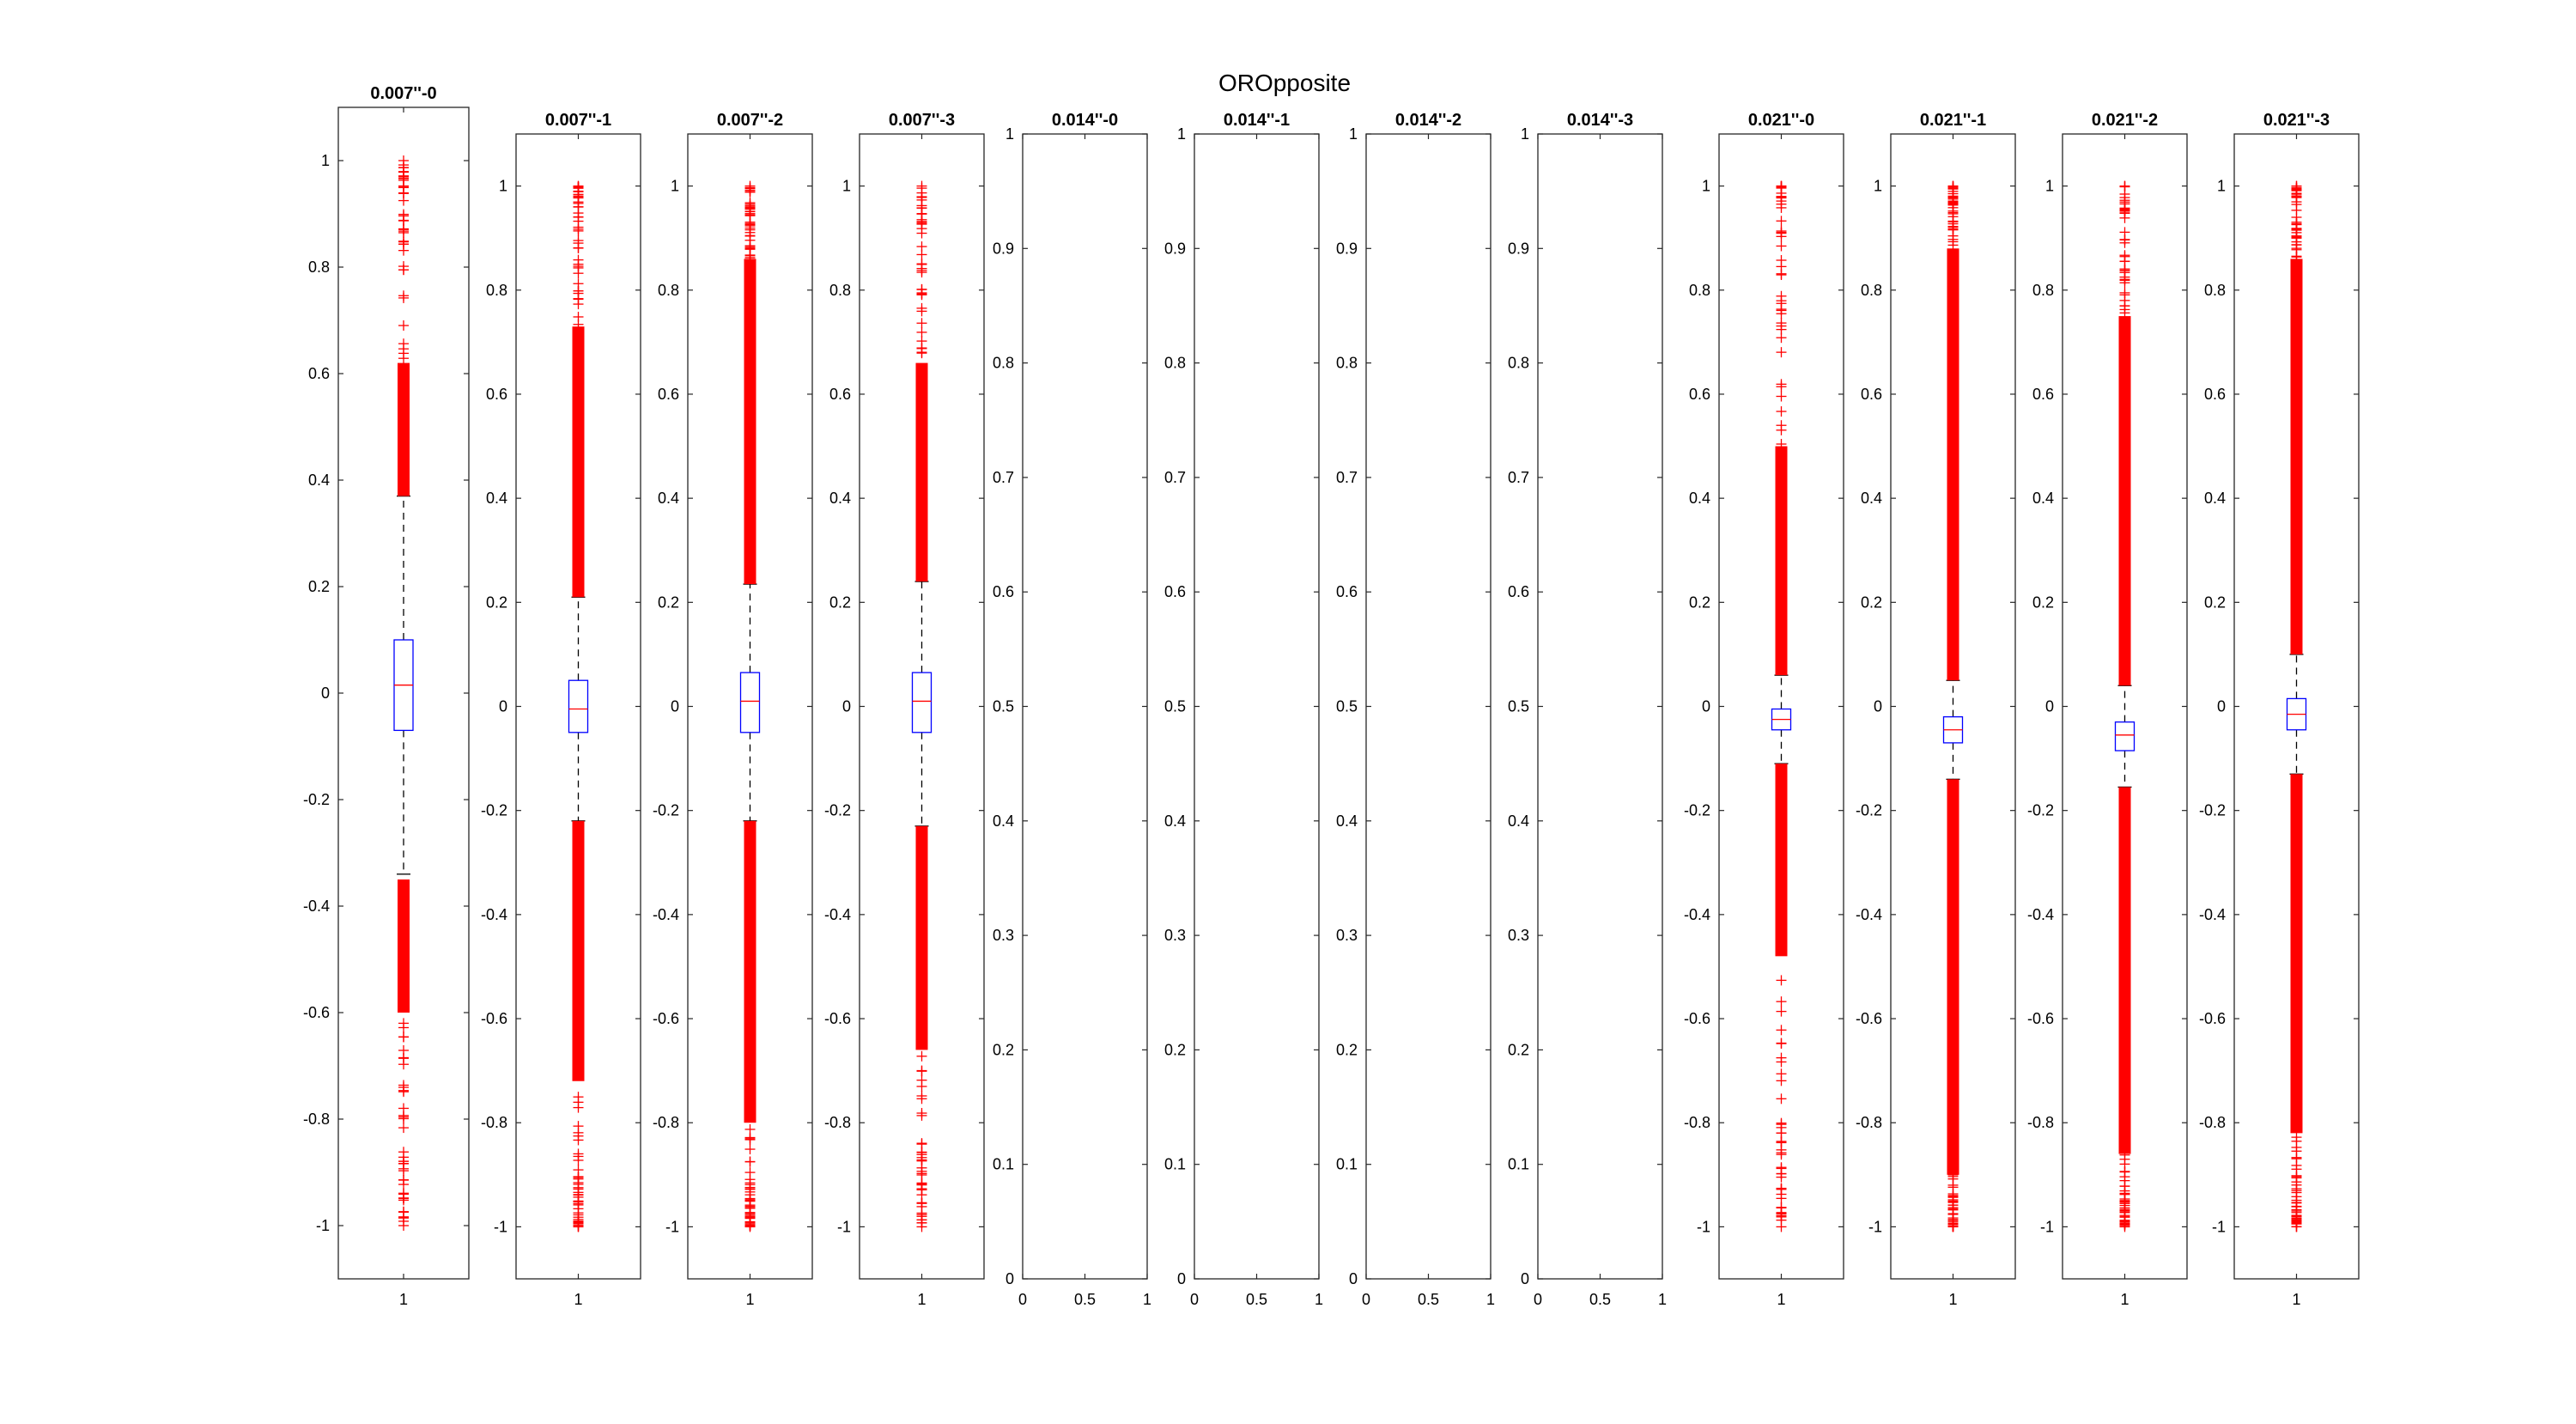 This screenshot has height=1424, width=2576. What do you see at coordinates (1284, 83) in the screenshot?
I see `figure-title: OROpposite` at bounding box center [1284, 83].